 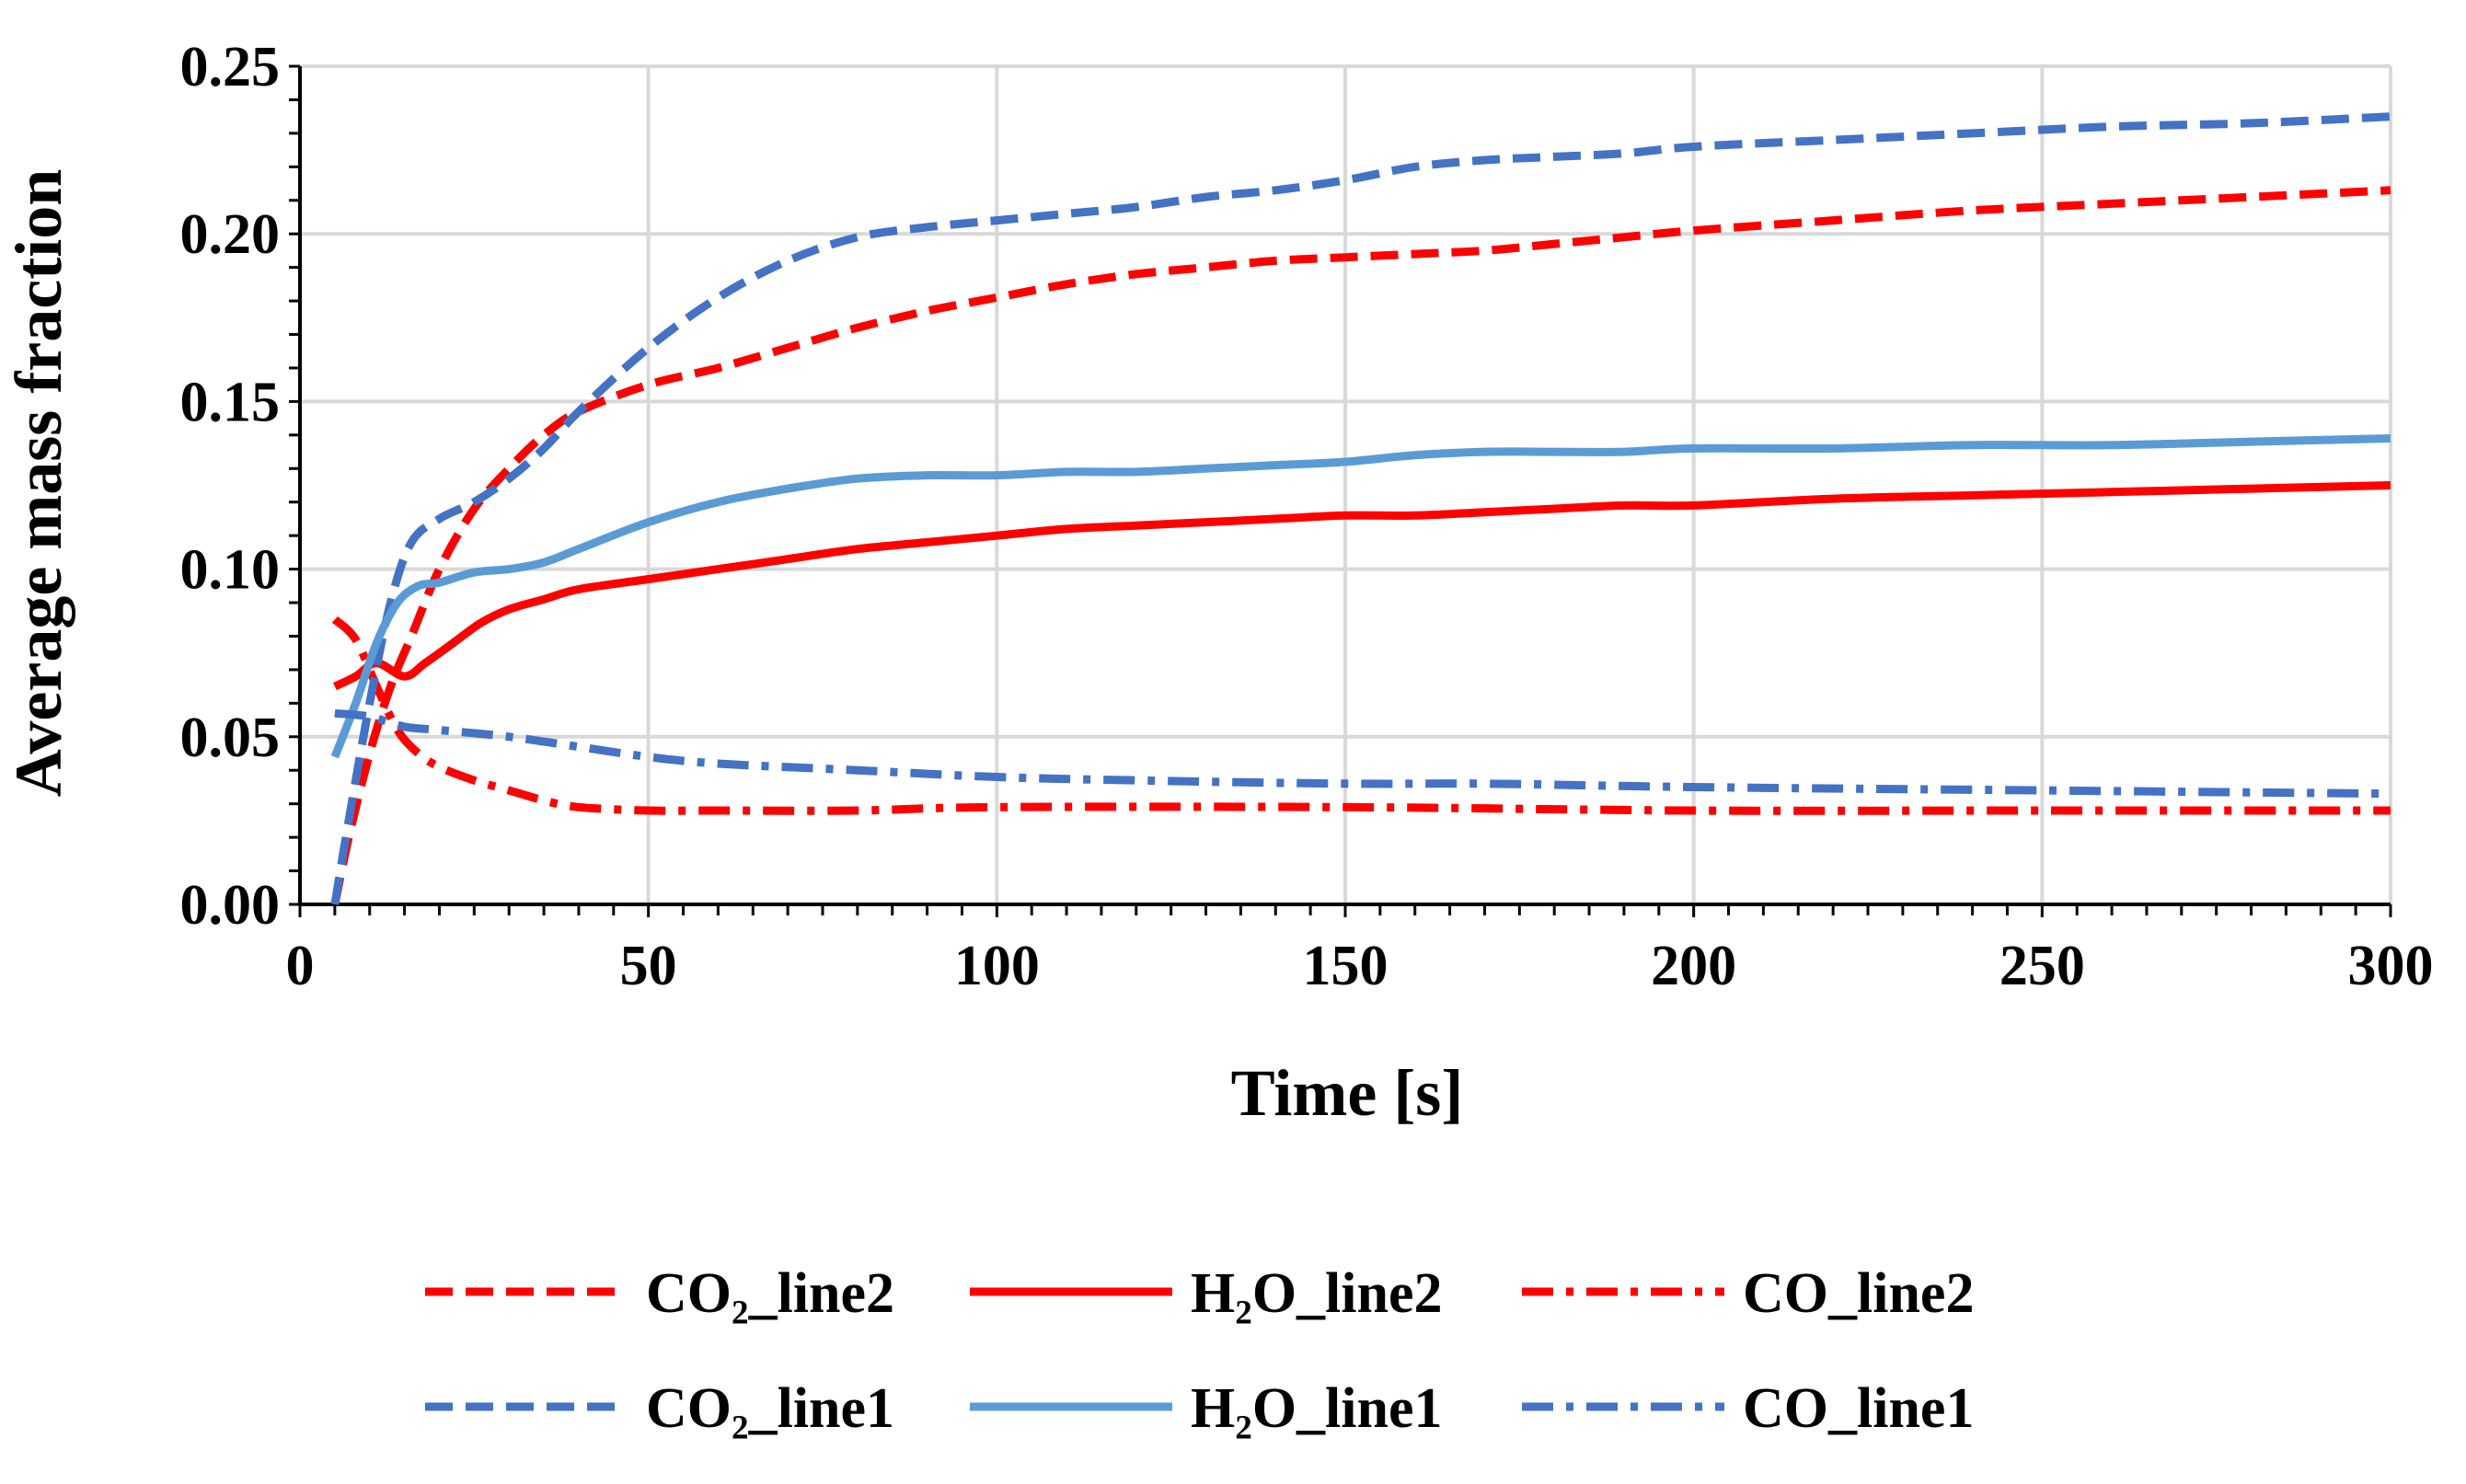 I want to click on legend-item-h2o-line1: H₂O_line1, so click(x=1206, y=1408).